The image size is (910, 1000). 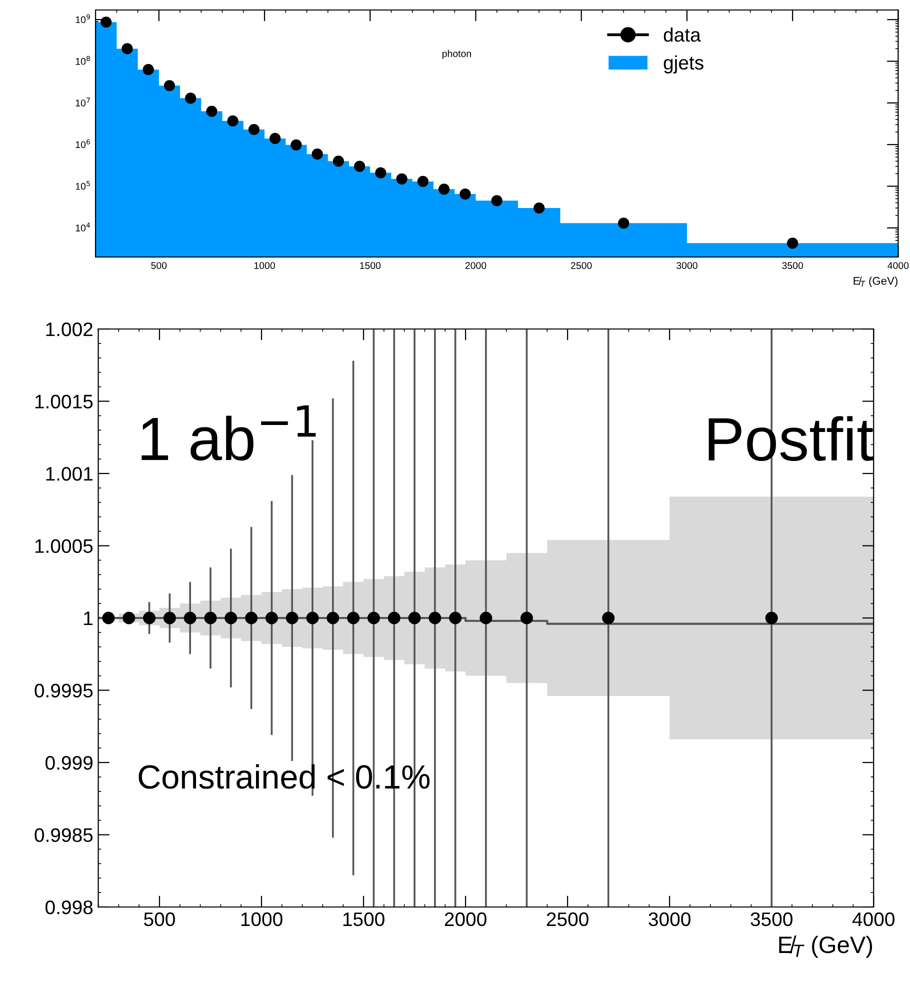 I want to click on annotation: 1 ab$^{−1}$, so click(x=229, y=433).